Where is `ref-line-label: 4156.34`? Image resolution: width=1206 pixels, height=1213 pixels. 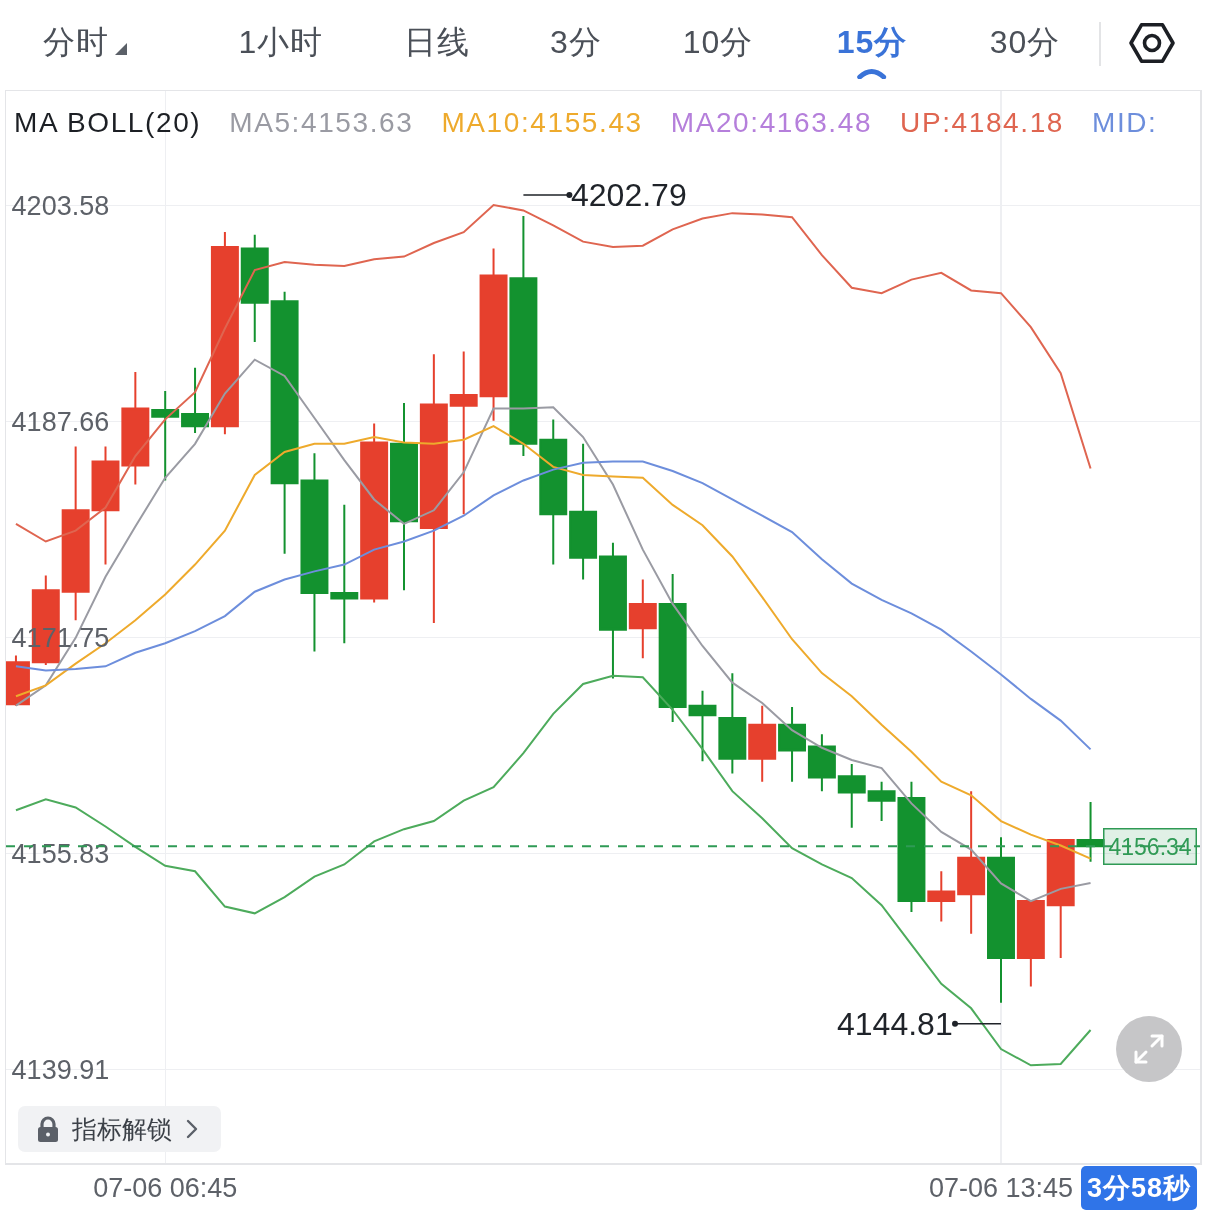 ref-line-label: 4156.34 is located at coordinates (1150, 846).